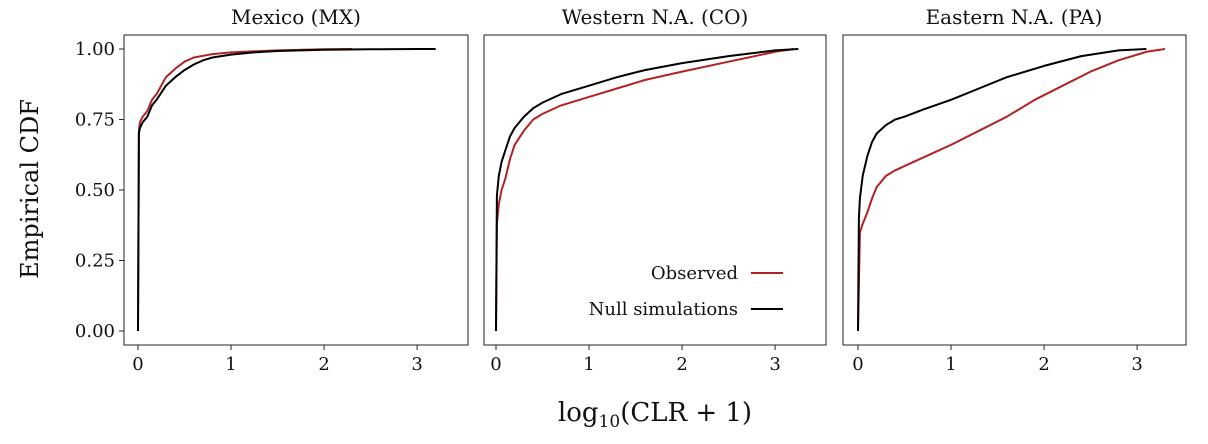 This screenshot has height=444, width=1208. Describe the element at coordinates (95, 190) in the screenshot. I see `y-tick-label: 0.50` at that location.